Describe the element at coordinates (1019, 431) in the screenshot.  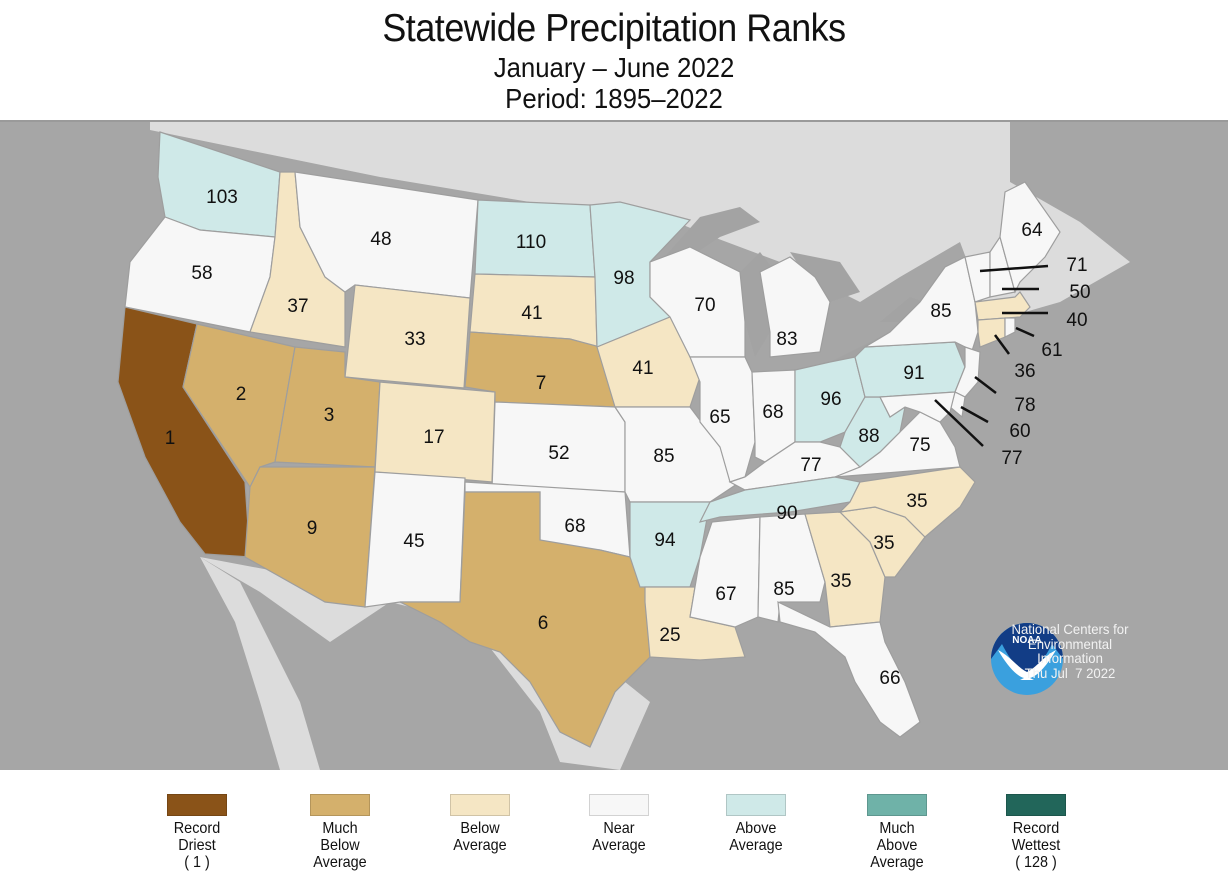
I see `rank-de: 60` at that location.